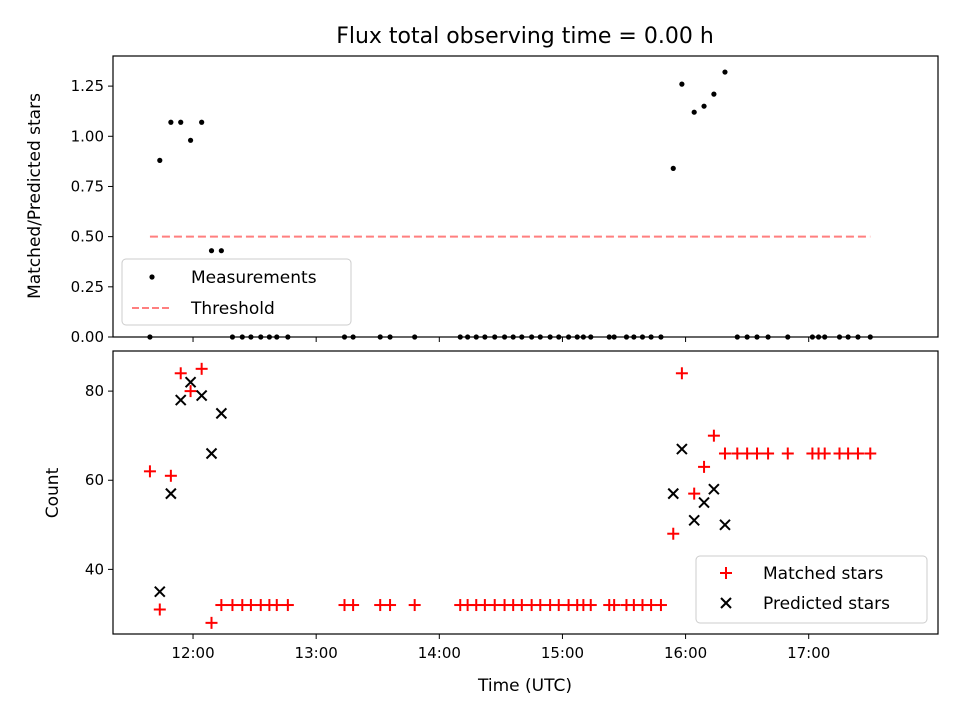  What do you see at coordinates (87, 237) in the screenshot?
I see `top-y-tick-label: 0.50` at bounding box center [87, 237].